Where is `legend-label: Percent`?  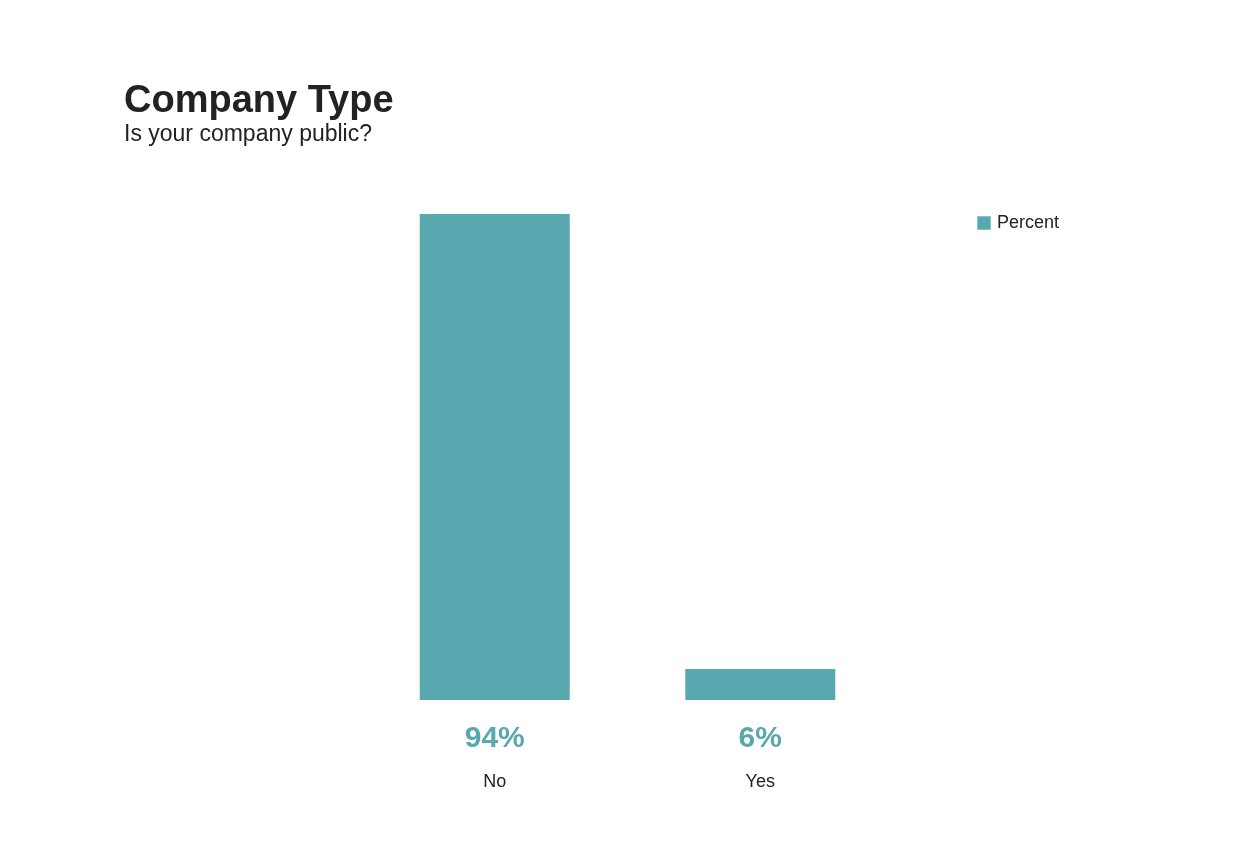 legend-label: Percent is located at coordinates (1028, 222).